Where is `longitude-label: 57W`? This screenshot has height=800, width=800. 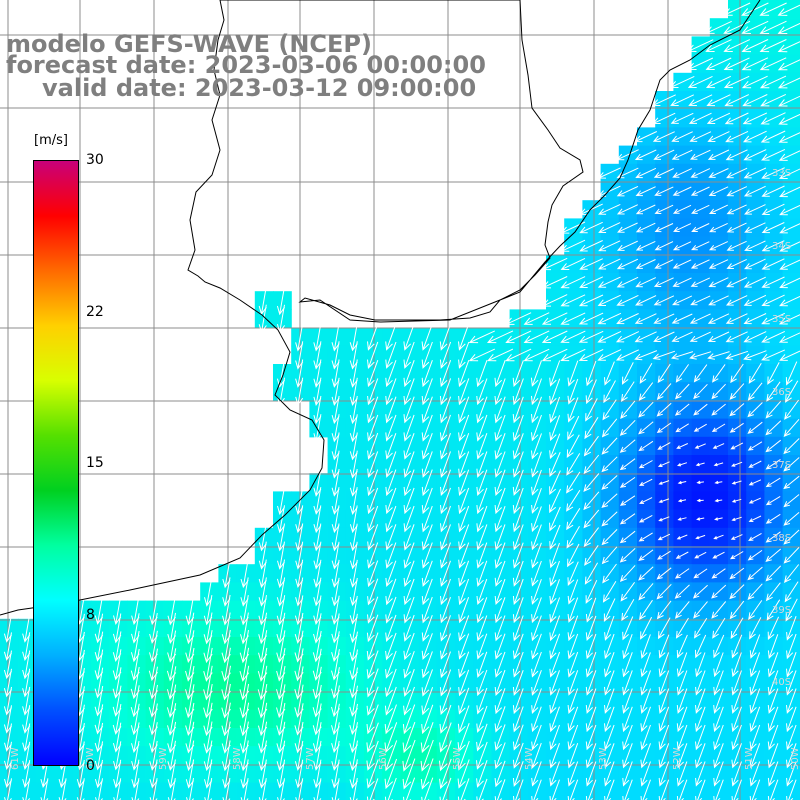
longitude-label: 57W is located at coordinates (310, 758).